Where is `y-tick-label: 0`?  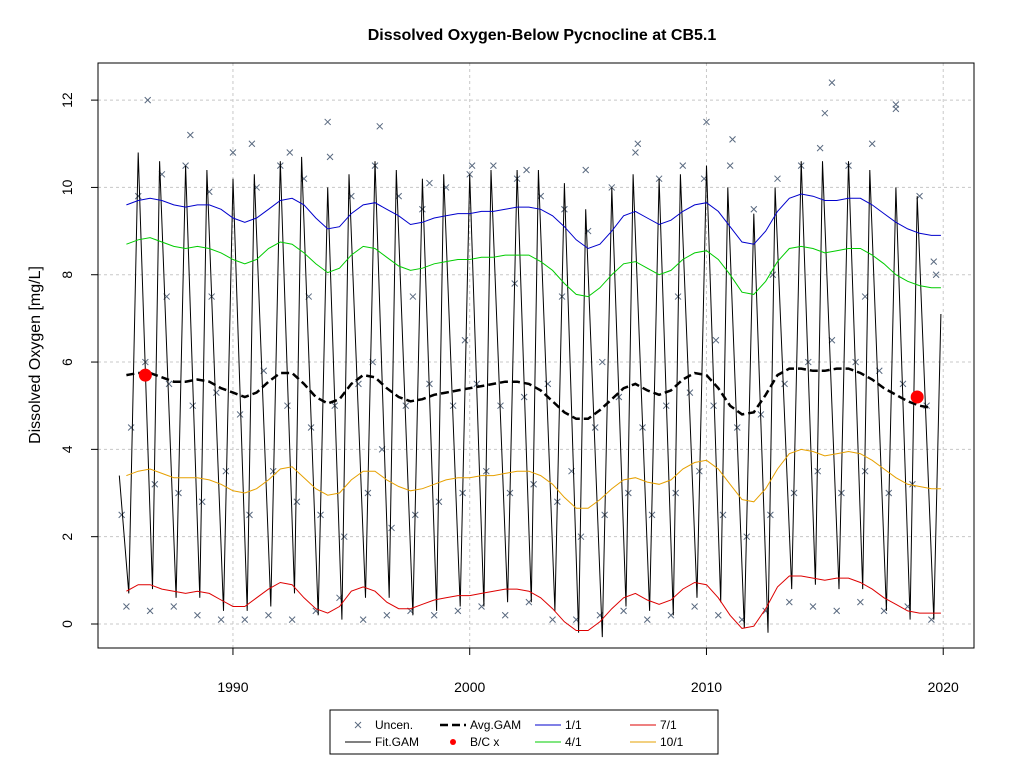 y-tick-label: 0 is located at coordinates (67, 624).